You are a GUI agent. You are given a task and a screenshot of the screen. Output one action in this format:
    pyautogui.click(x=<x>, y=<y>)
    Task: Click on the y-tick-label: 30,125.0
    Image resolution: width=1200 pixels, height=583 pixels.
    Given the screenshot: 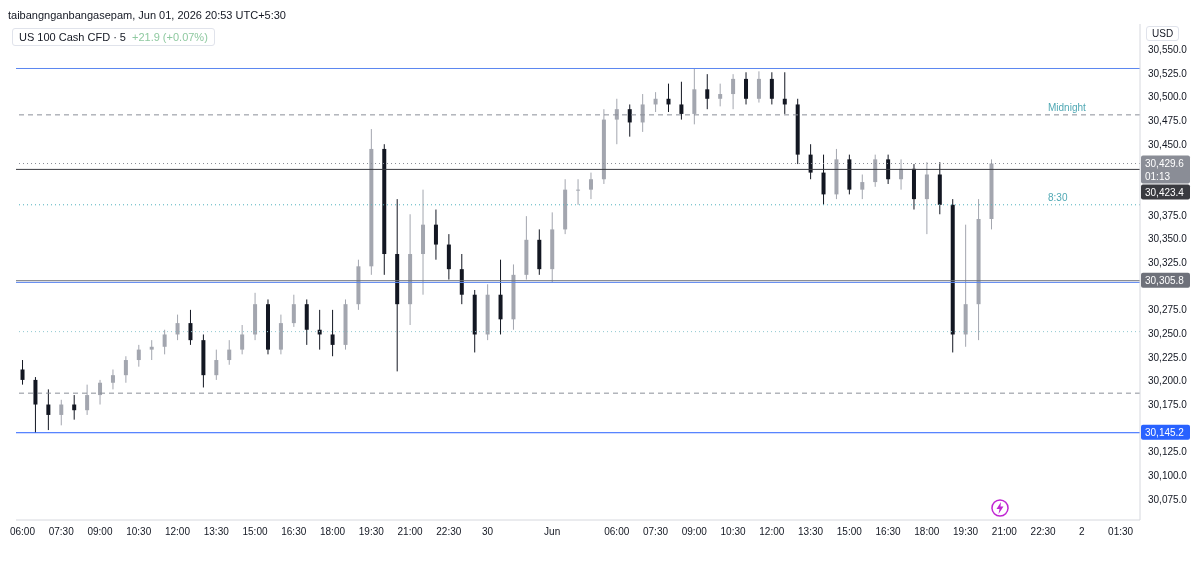 What is the action you would take?
    pyautogui.click(x=1168, y=452)
    